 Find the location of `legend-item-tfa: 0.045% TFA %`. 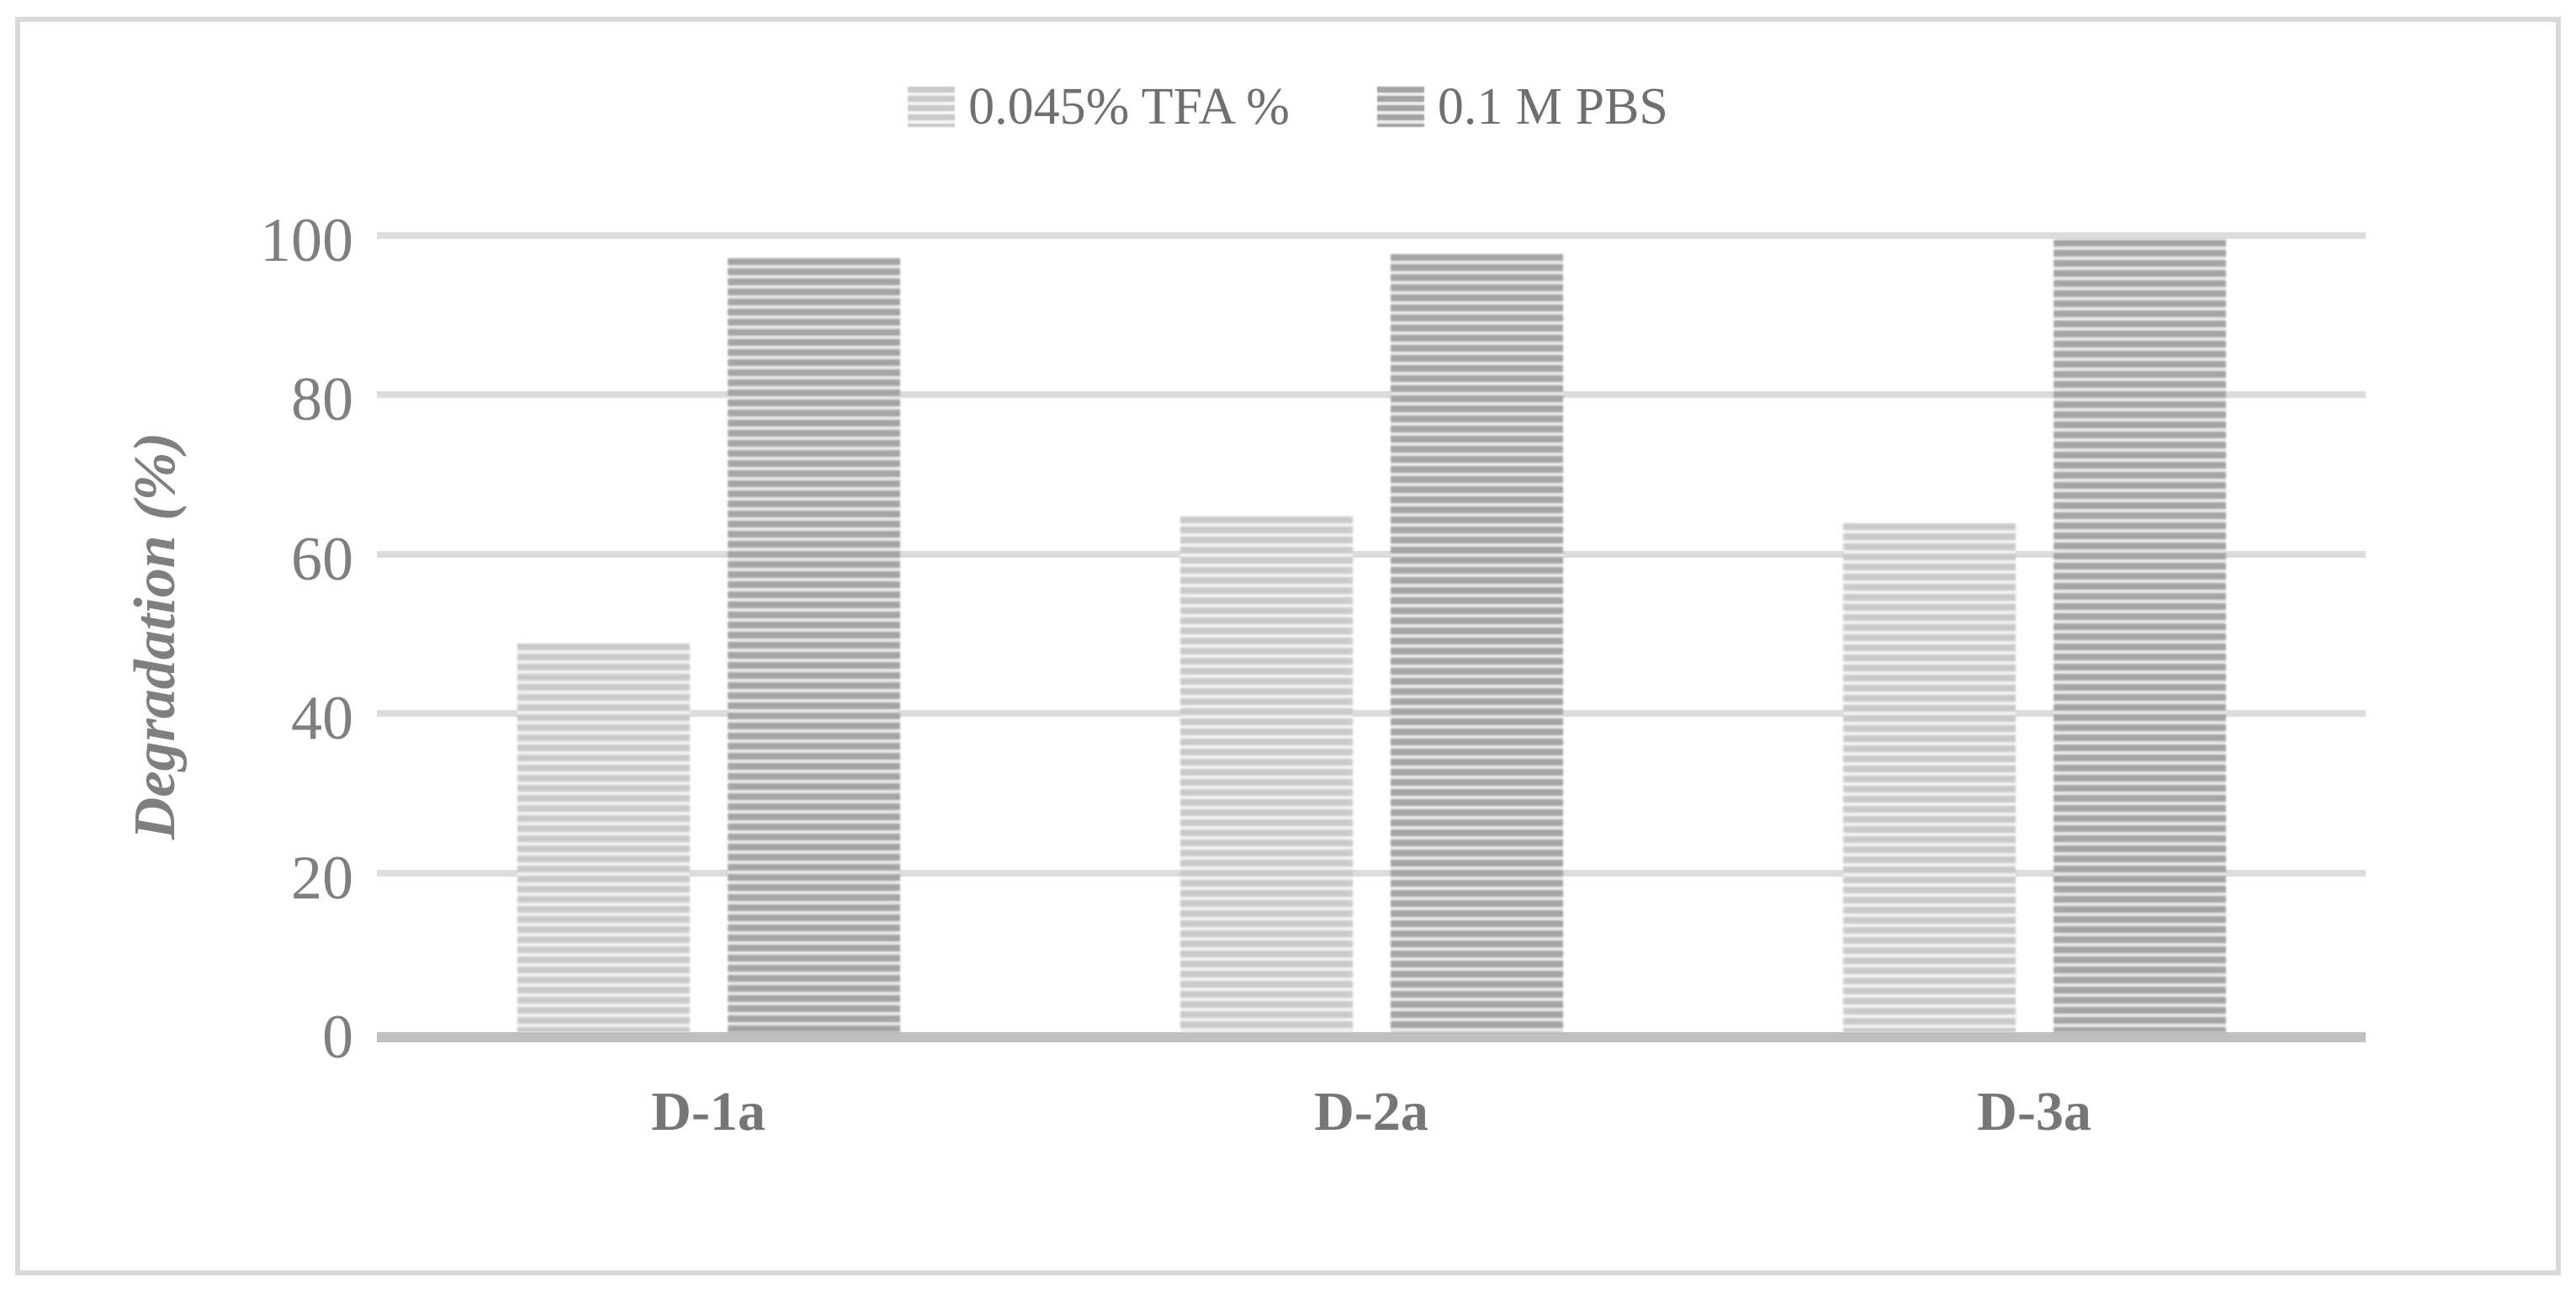

legend-item-tfa: 0.045% TFA % is located at coordinates (1099, 107).